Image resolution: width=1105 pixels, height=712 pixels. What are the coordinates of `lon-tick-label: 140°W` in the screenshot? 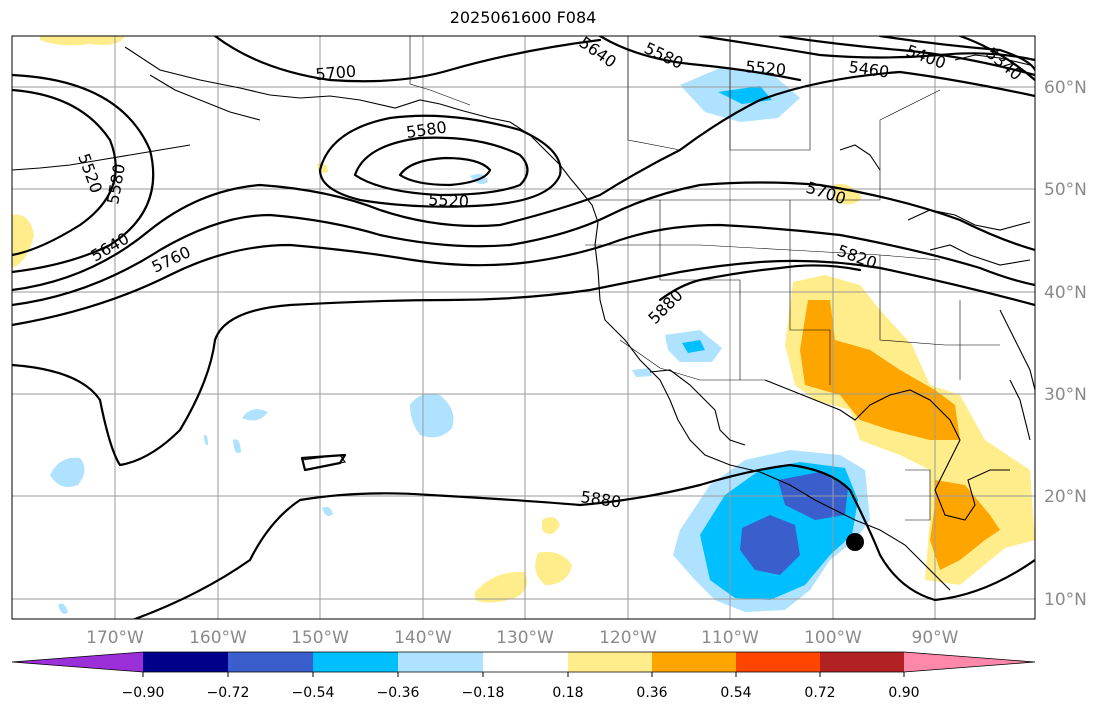 It's located at (423, 638).